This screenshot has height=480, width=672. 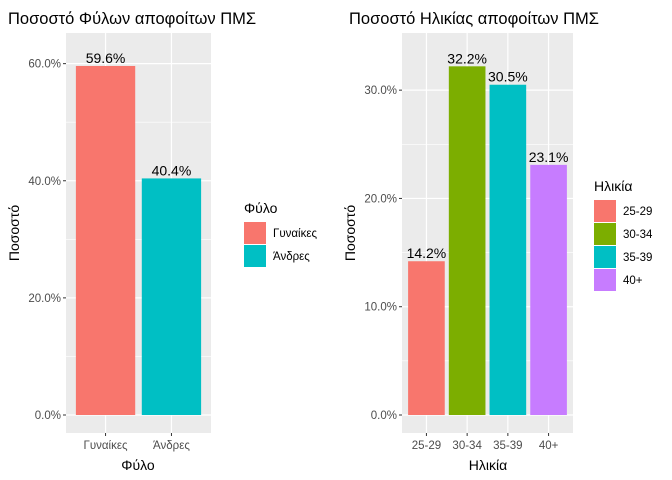 What do you see at coordinates (485, 442) in the screenshot?
I see `chart-age-x-ticks: 25-29 30-34 35-39 40+` at bounding box center [485, 442].